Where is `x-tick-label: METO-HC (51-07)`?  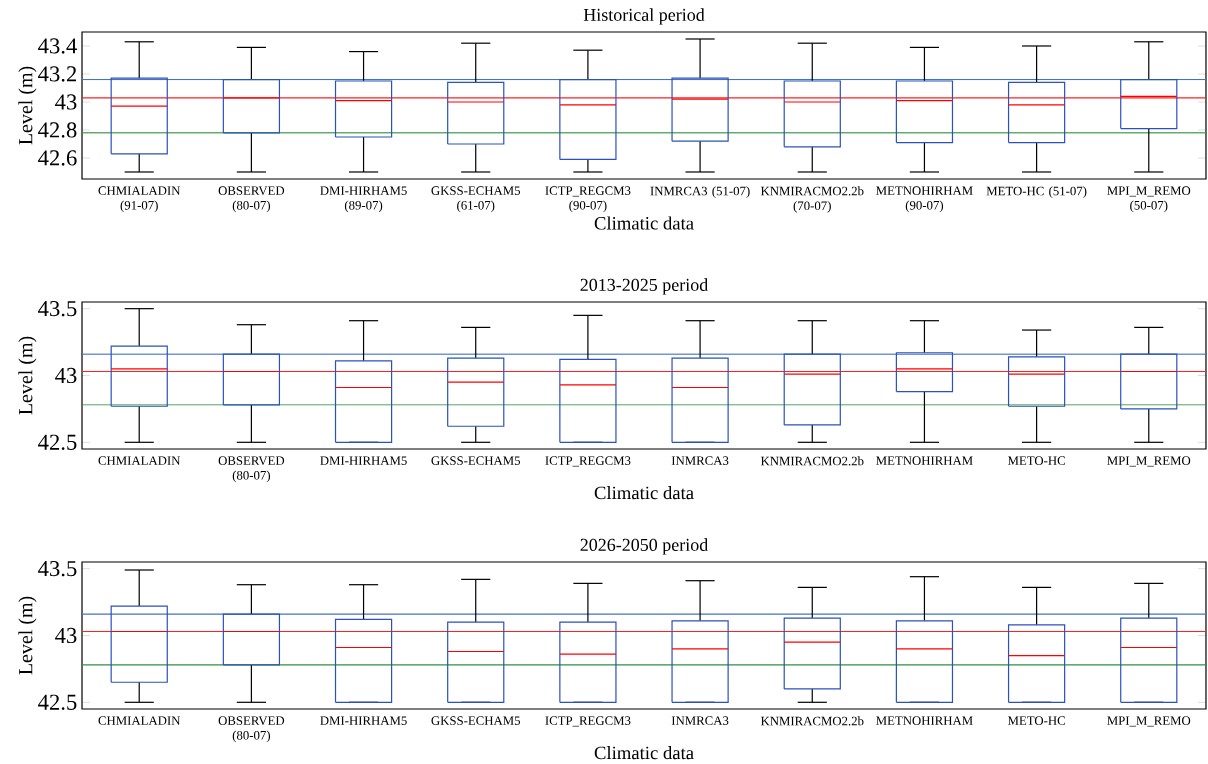
x-tick-label: METO-HC (51-07) is located at coordinates (1036, 192).